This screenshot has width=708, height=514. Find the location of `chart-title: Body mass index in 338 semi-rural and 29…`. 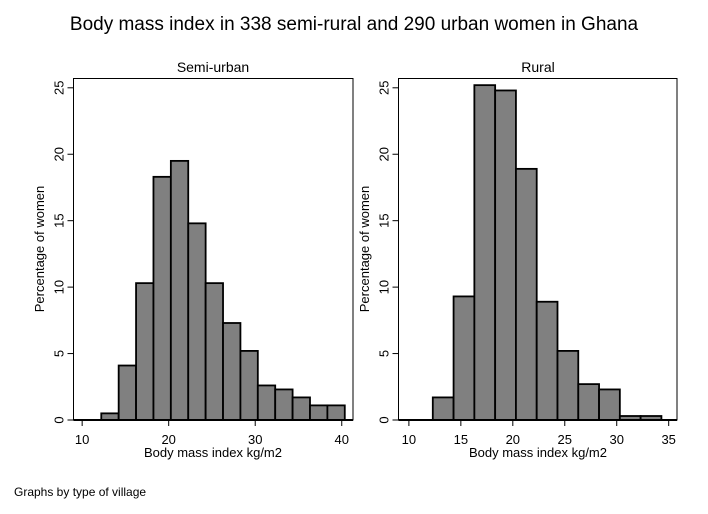

chart-title: Body mass index in 338 semi-rural and 29… is located at coordinates (354, 24).